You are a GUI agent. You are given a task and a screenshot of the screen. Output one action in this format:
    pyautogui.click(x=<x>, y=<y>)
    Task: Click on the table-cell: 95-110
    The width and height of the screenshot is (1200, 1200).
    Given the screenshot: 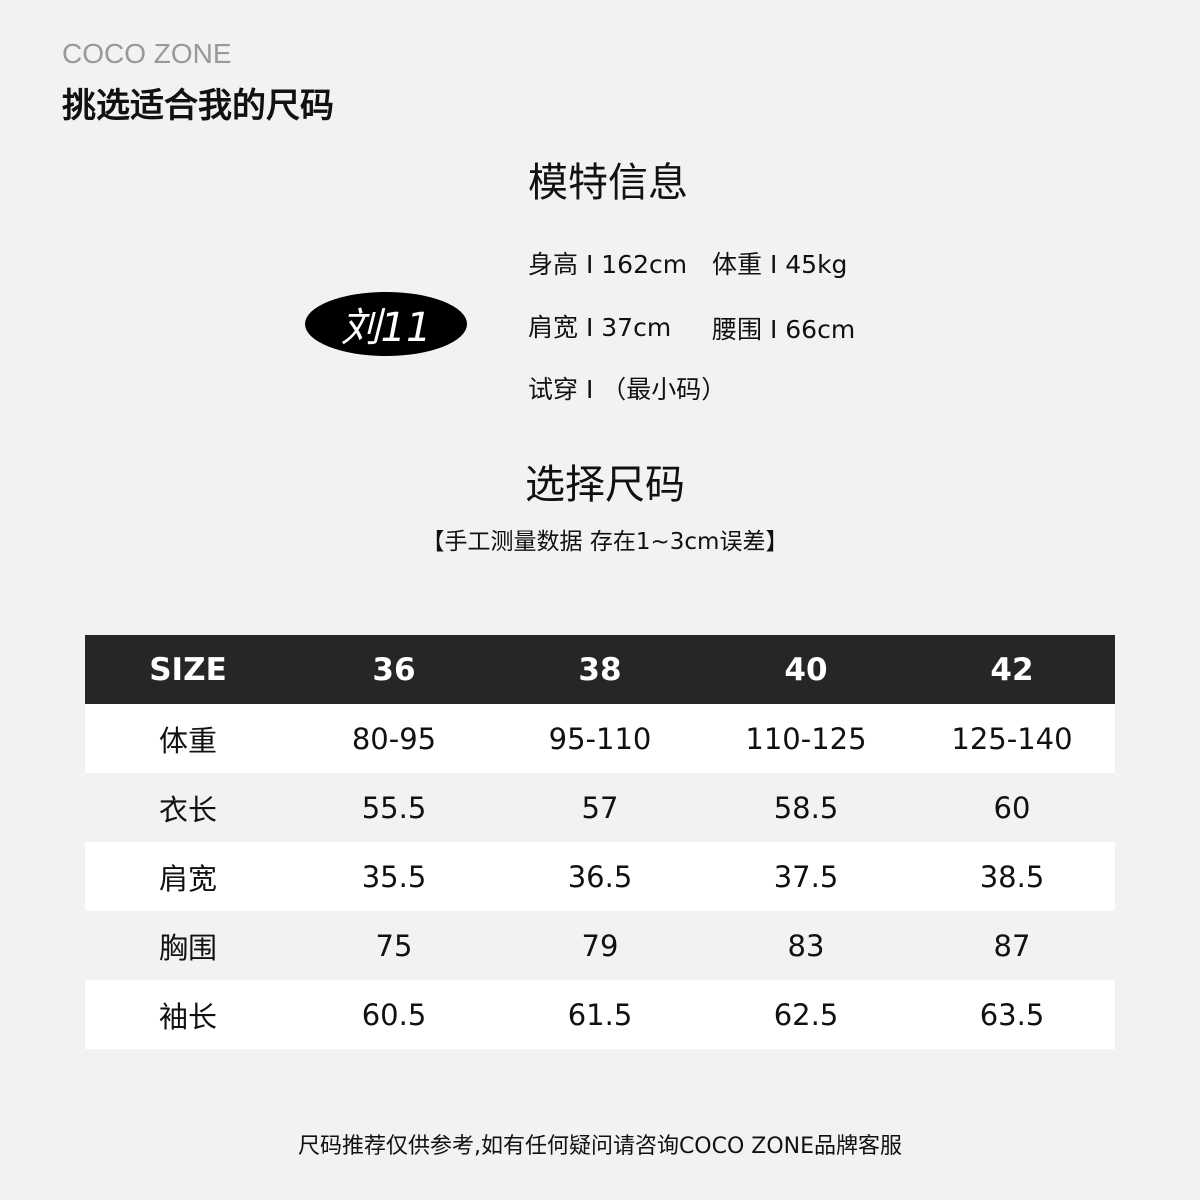 What is the action you would take?
    pyautogui.click(x=600, y=738)
    